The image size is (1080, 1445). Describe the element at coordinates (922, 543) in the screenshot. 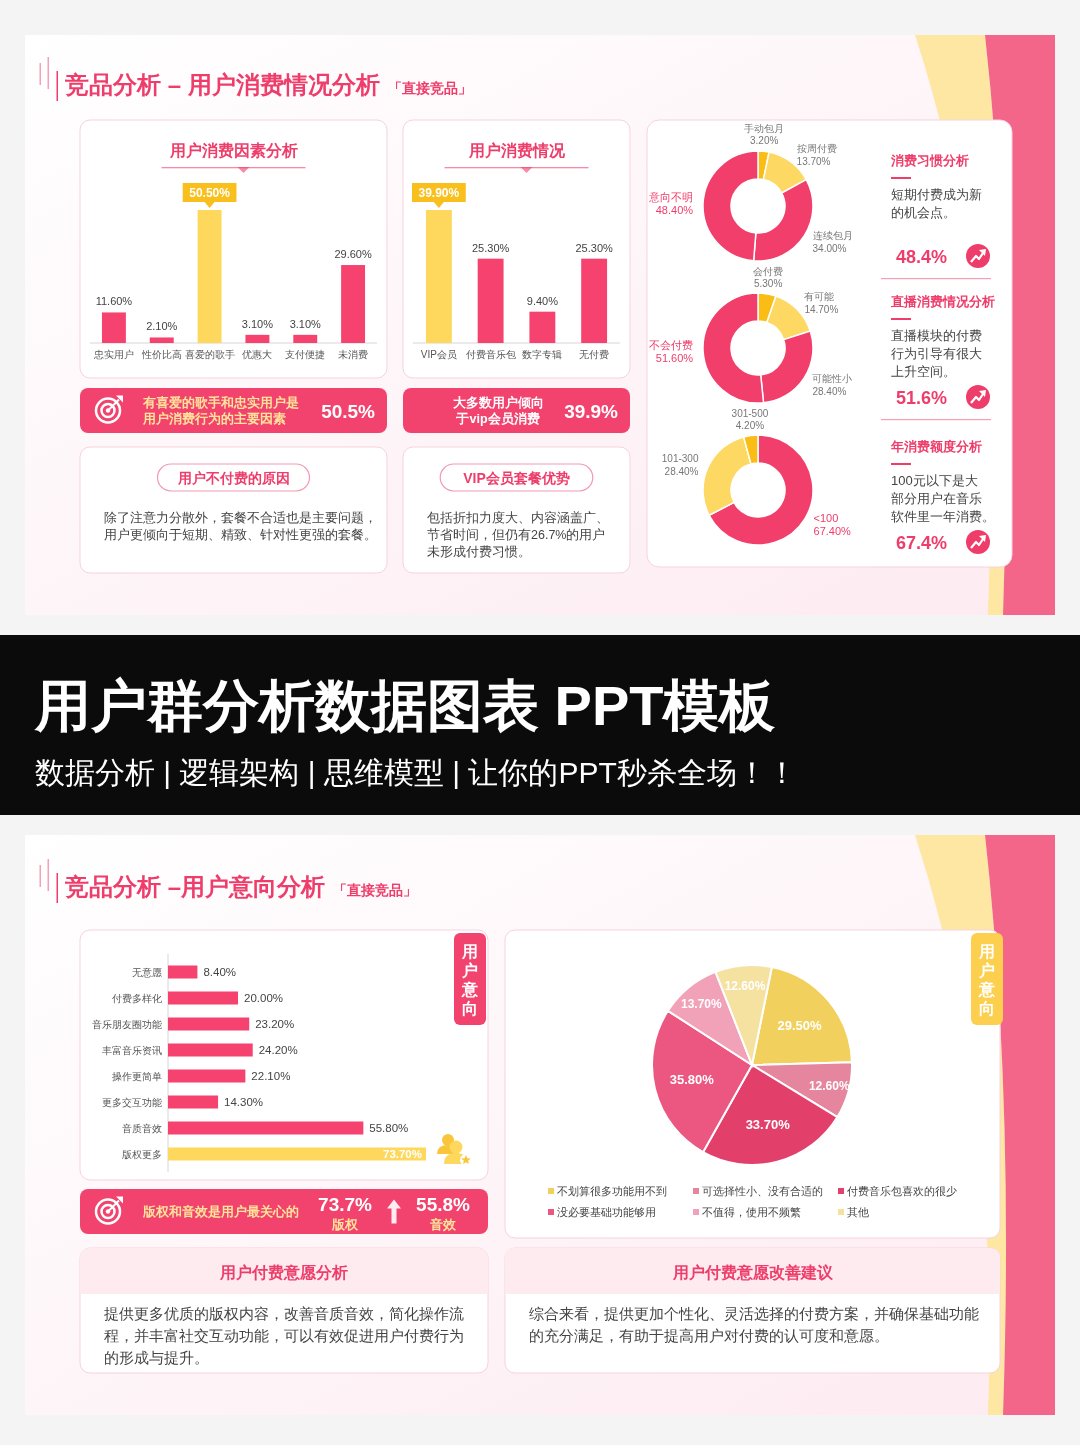

I see `text: 67.4%` at that location.